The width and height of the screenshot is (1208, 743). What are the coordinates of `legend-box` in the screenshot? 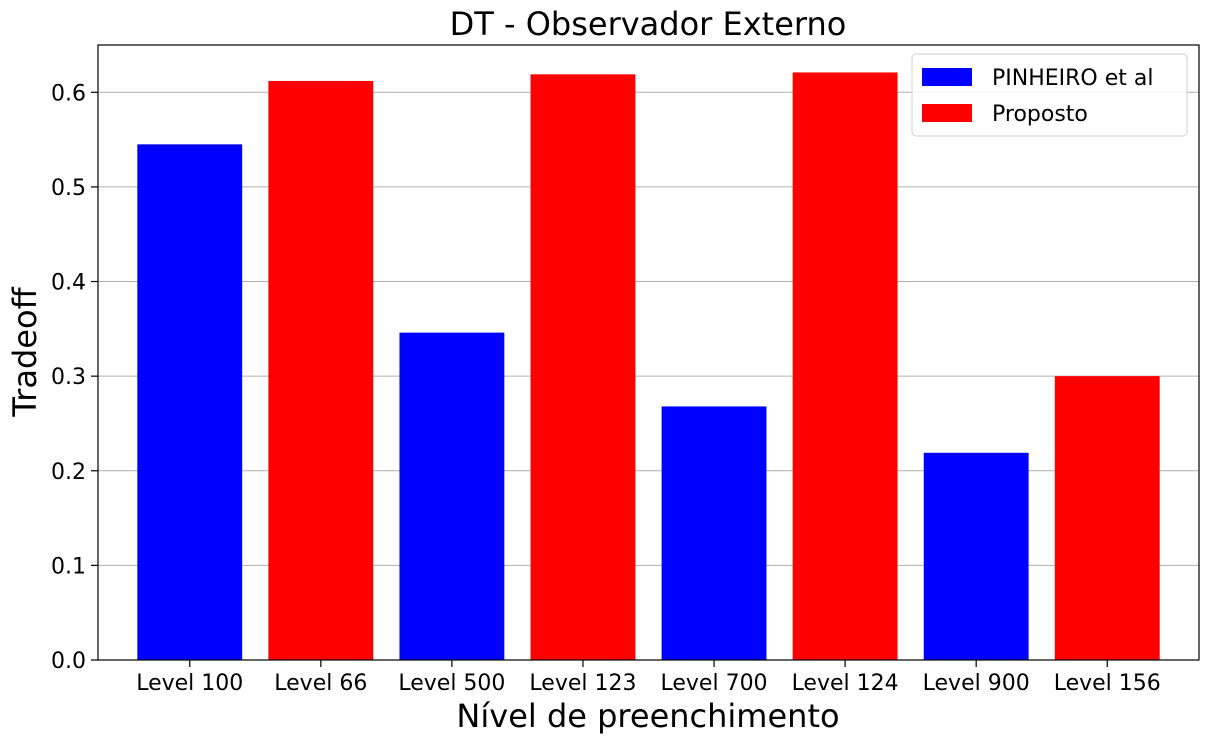 It's located at (1049, 95).